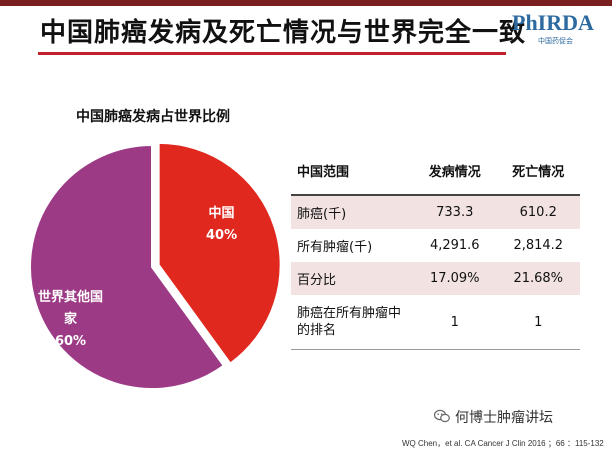  What do you see at coordinates (555, 41) in the screenshot?
I see `logo-subtitle: 中国药促会` at bounding box center [555, 41].